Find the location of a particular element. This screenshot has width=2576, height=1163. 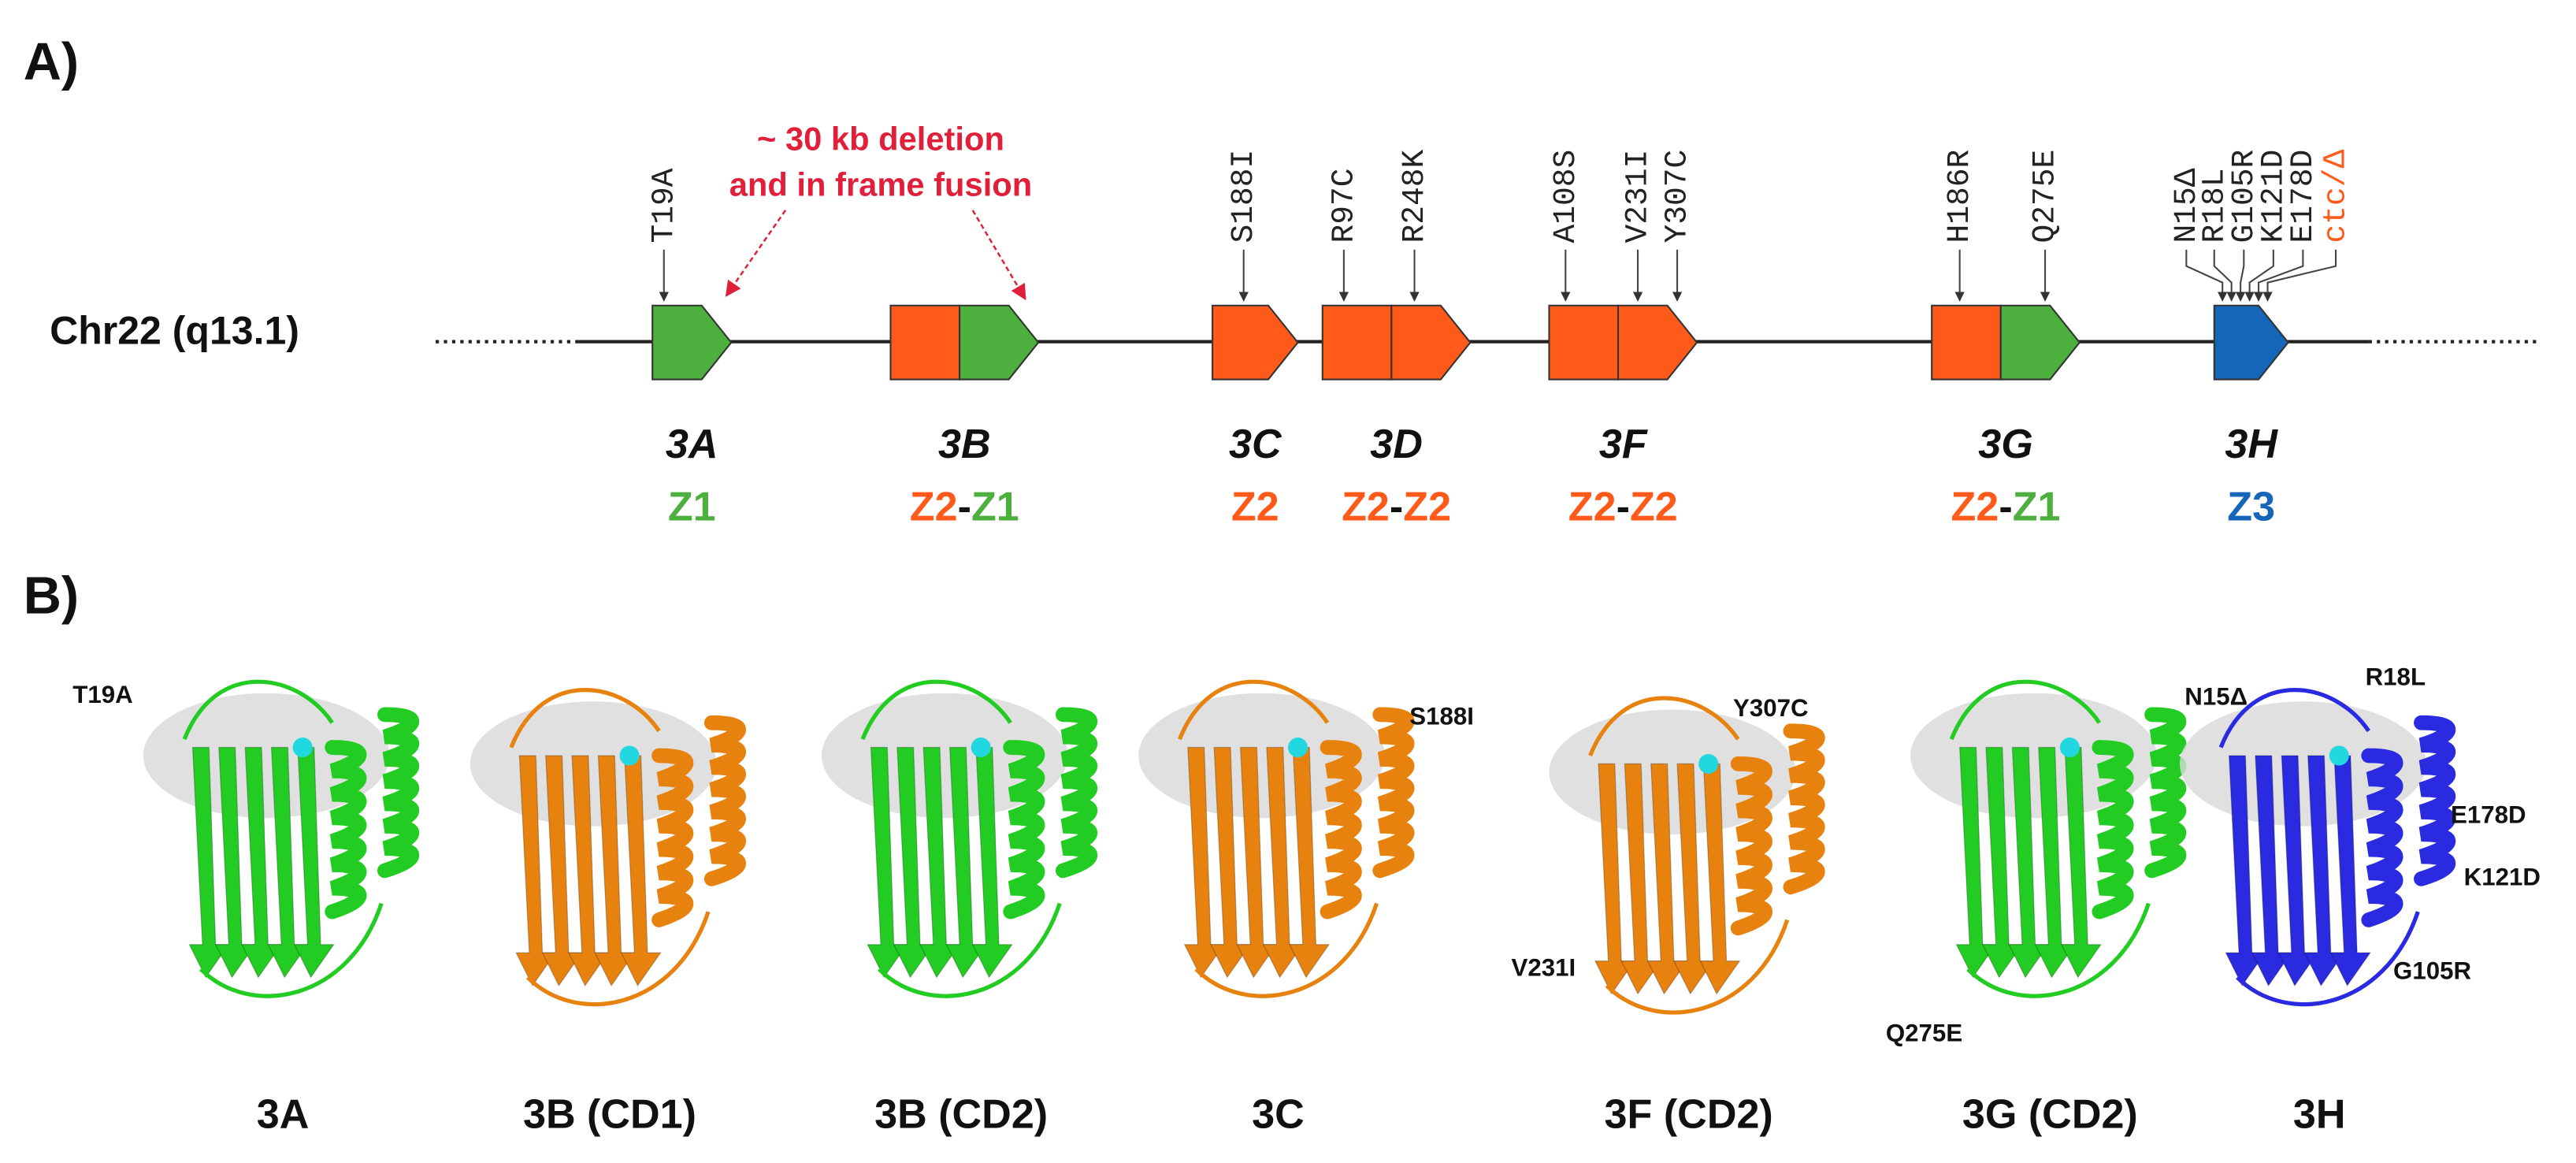

structure-mutation: N15Δ is located at coordinates (2216, 696).